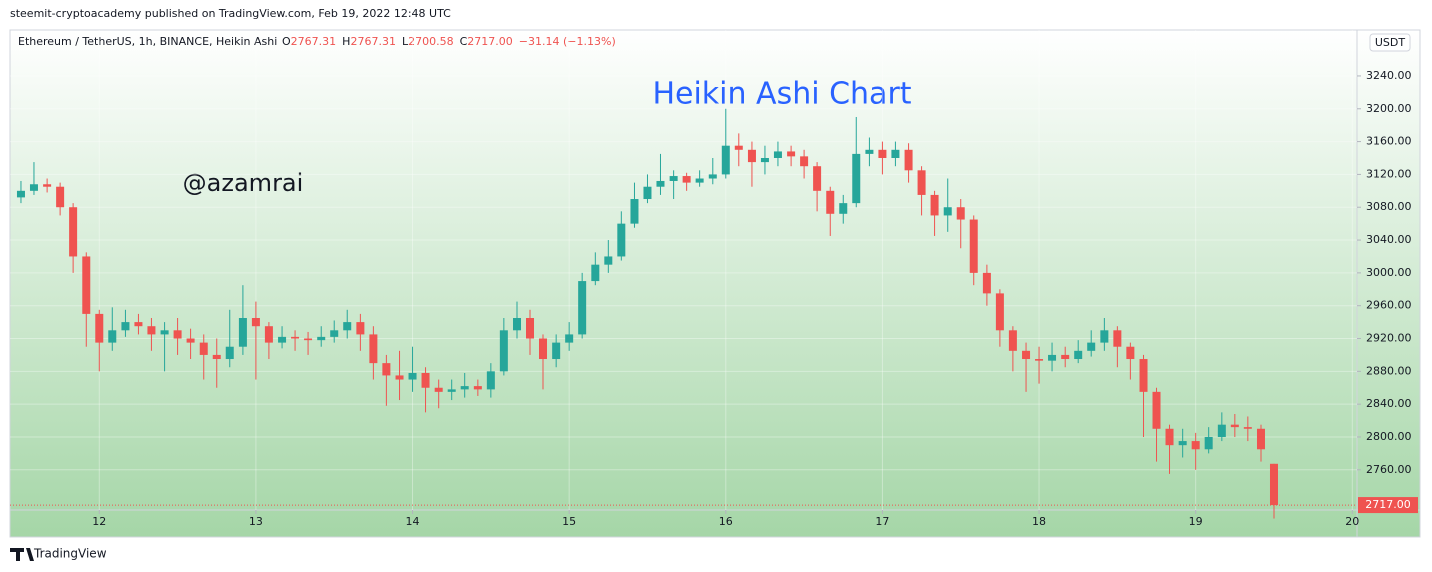 The width and height of the screenshot is (1432, 572). Describe the element at coordinates (726, 521) in the screenshot. I see `x-tick-label: 16` at that location.